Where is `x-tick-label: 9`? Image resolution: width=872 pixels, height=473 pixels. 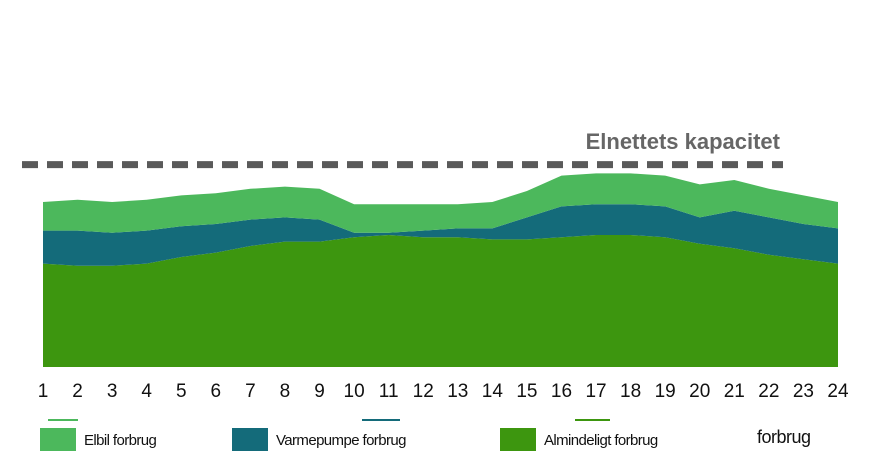
x-tick-label: 9 is located at coordinates (319, 391).